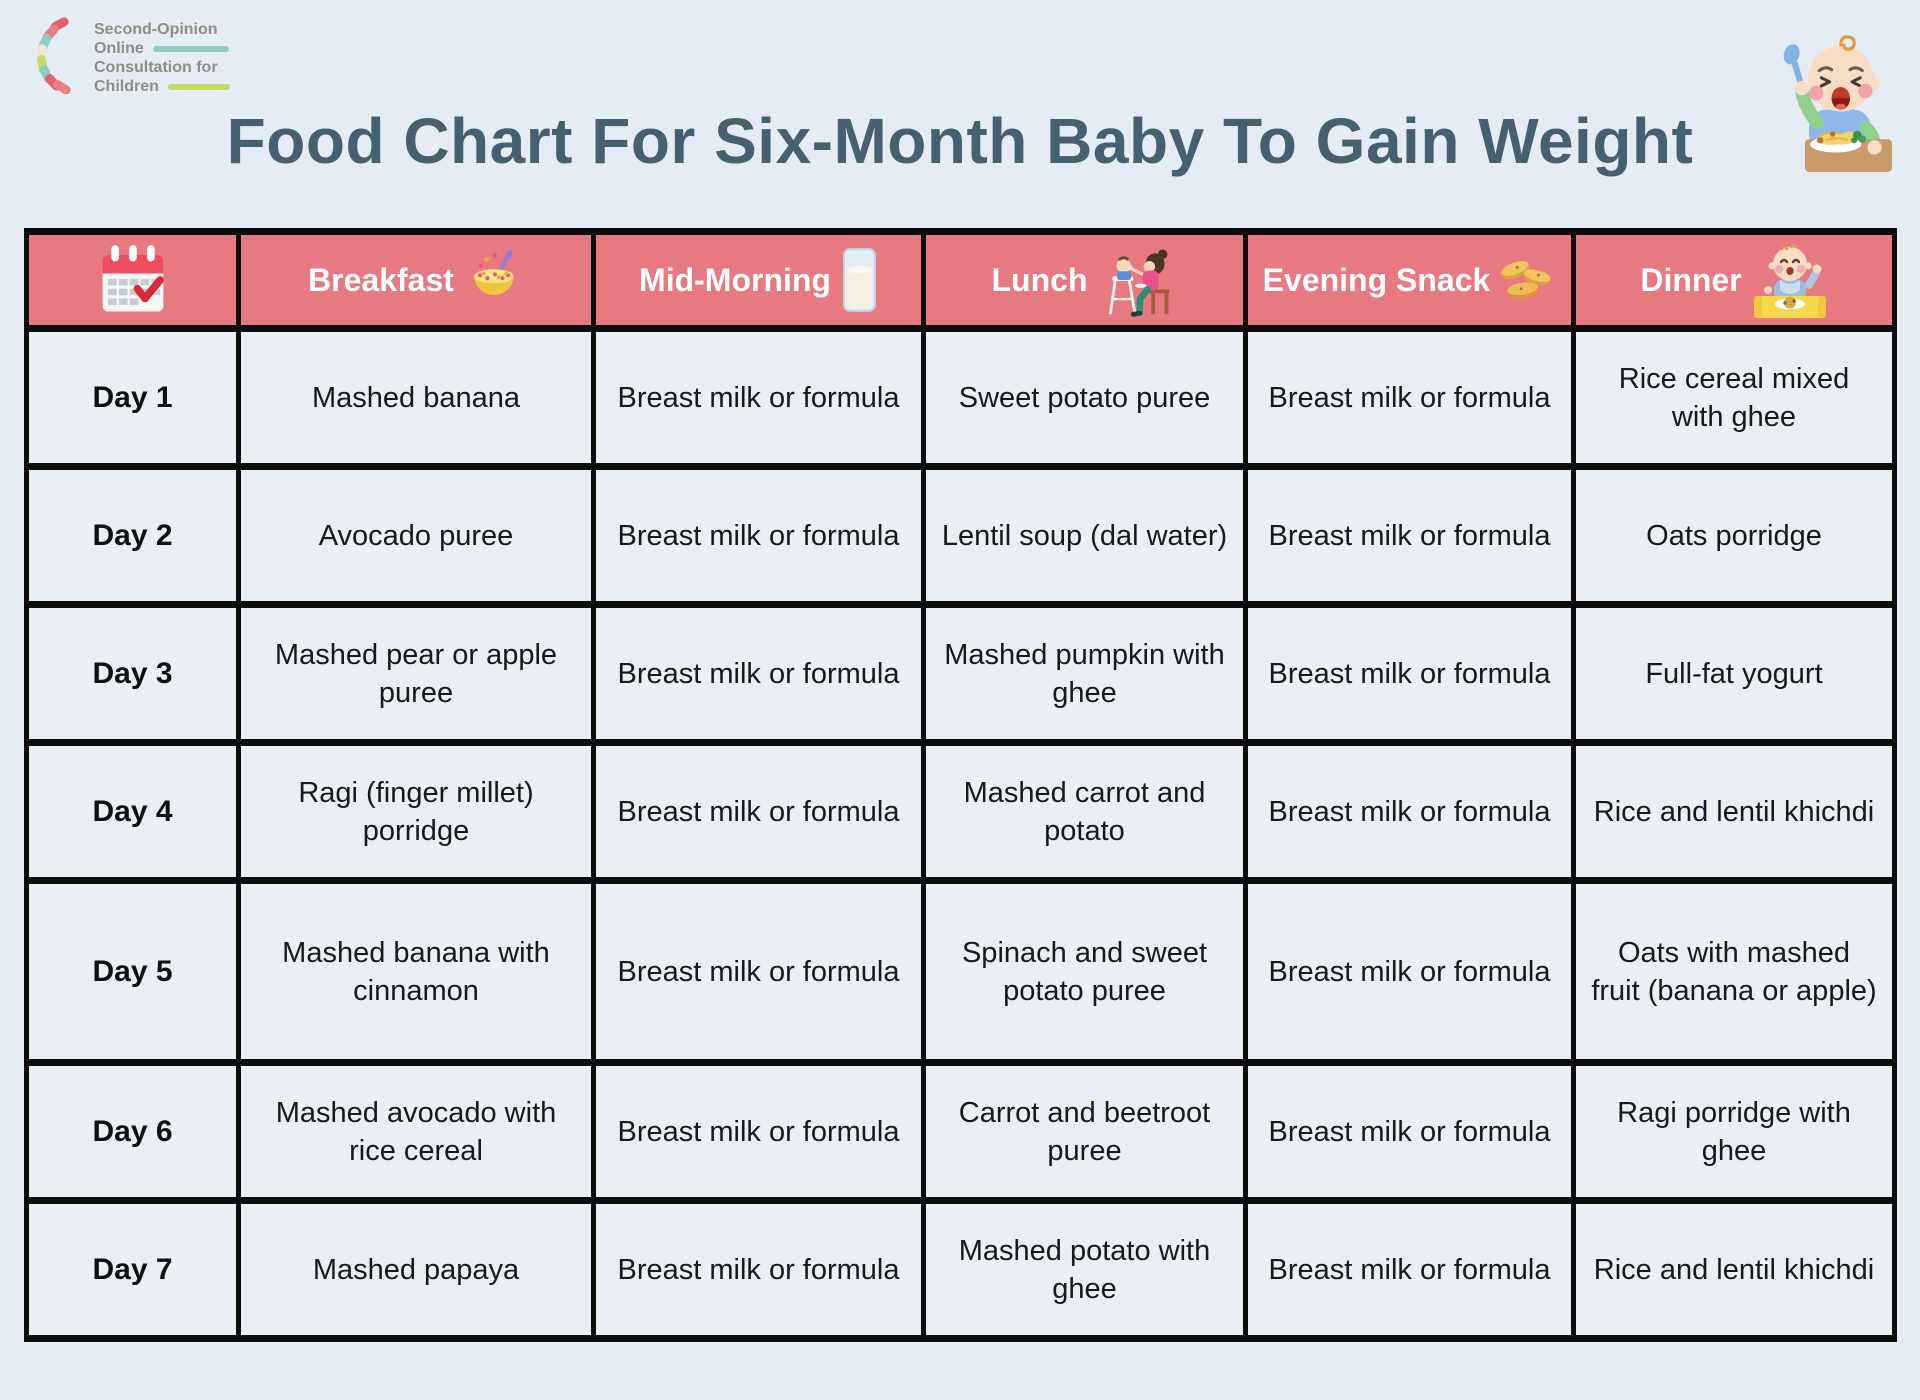 Image resolution: width=1920 pixels, height=1400 pixels. Describe the element at coordinates (190, 48) in the screenshot. I see `brand-underline-teal` at that location.